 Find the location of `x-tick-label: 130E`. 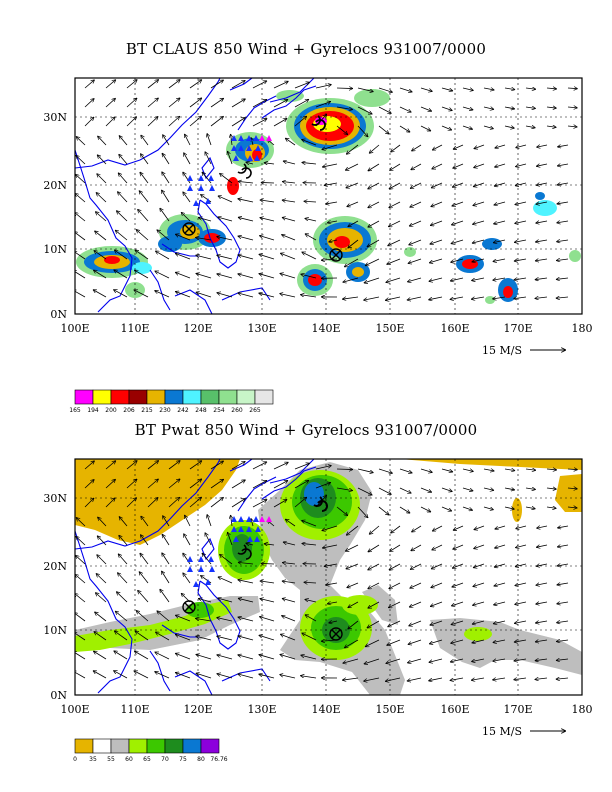

x-tick-label: 130E is located at coordinates (261, 328).